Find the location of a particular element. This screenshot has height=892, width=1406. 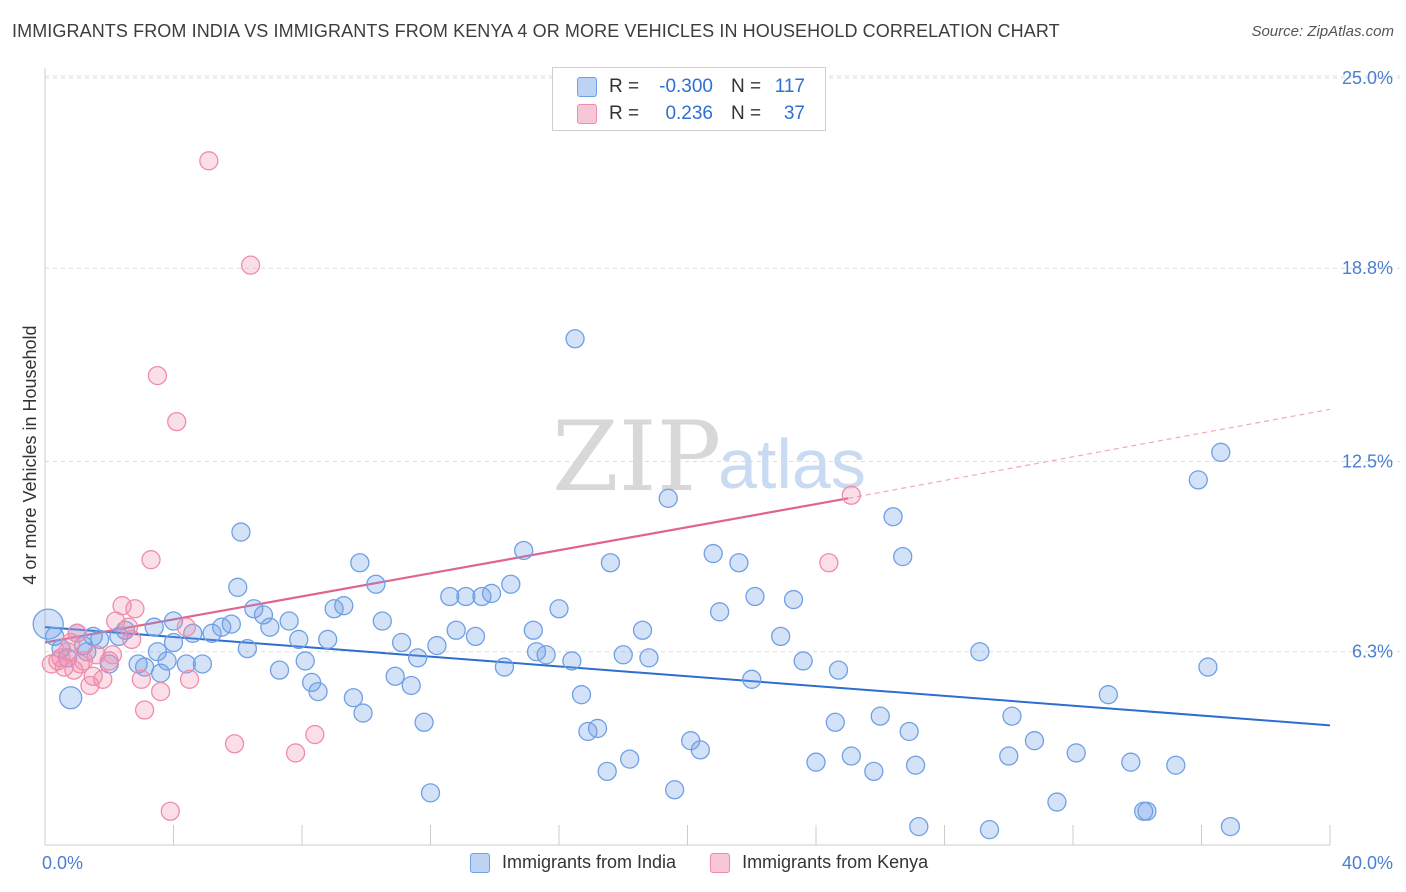

legend-item-kenya: Immigrants from Kenya is located at coordinates (819, 862).